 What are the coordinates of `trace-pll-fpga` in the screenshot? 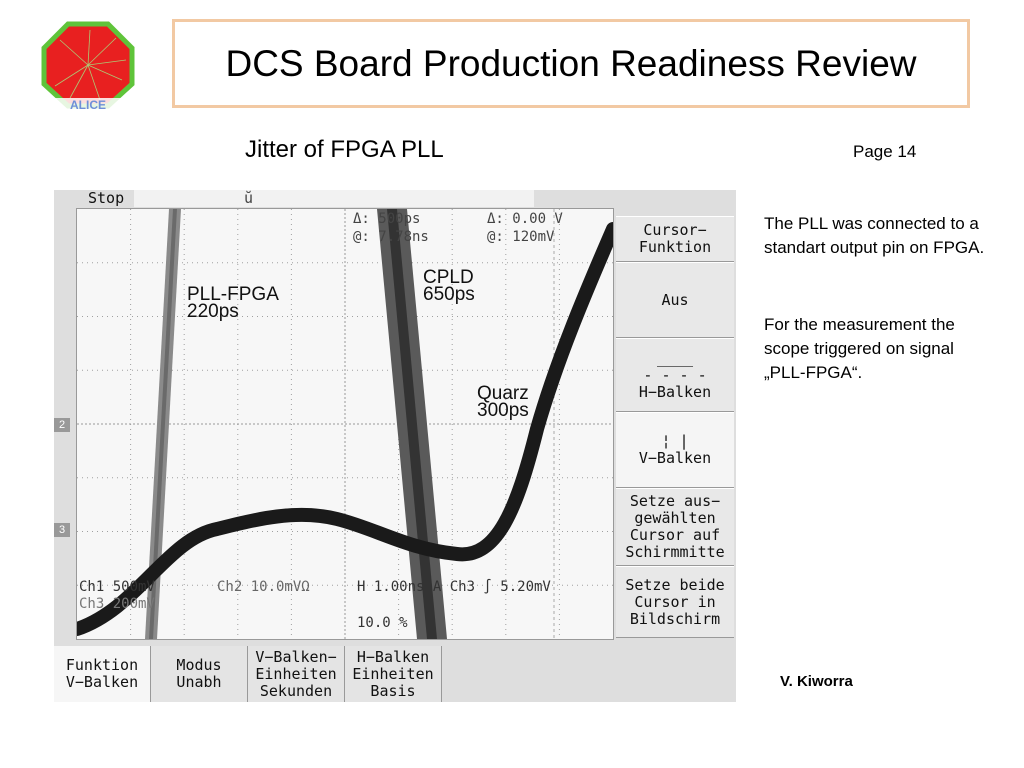 It's located at (163, 424).